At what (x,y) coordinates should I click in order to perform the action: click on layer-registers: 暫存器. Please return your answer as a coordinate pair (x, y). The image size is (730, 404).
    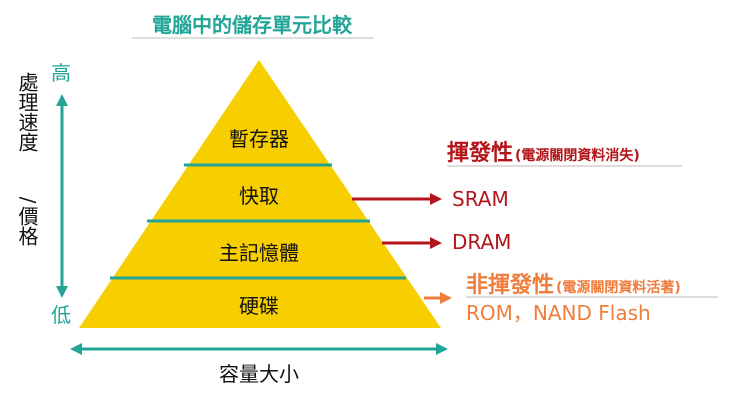
    Looking at the image, I should click on (259, 139).